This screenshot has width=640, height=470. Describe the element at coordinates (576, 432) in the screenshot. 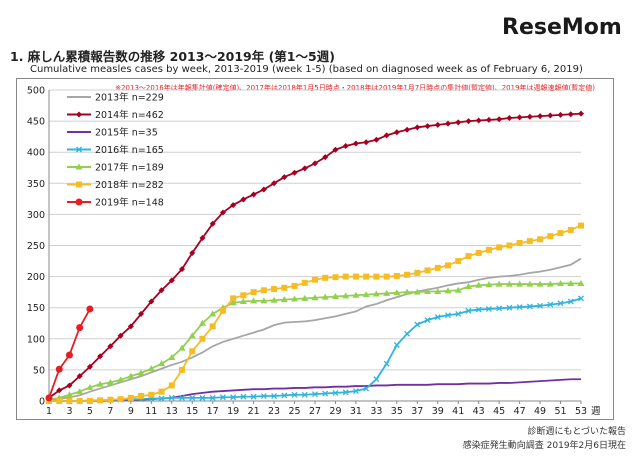

I see `footer-note-diagnosis: 診断週にもとづいた報告` at that location.